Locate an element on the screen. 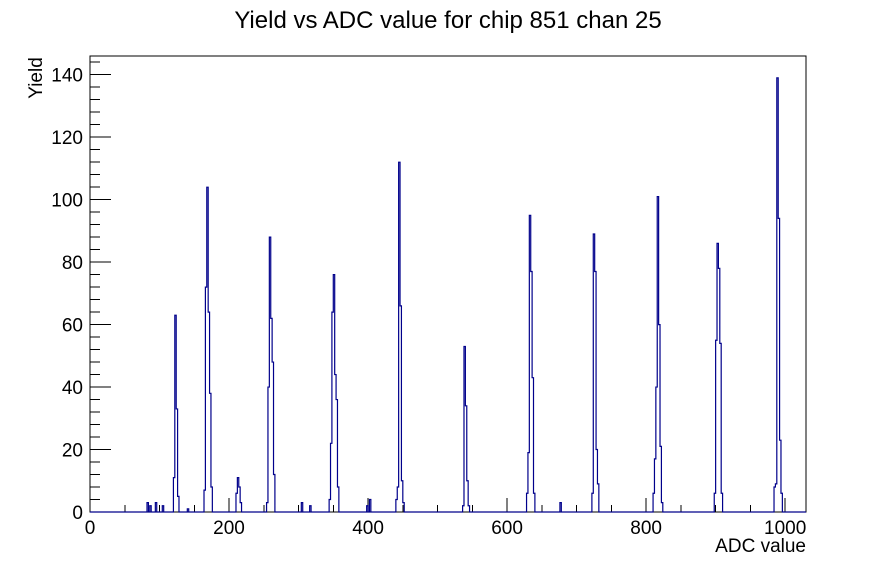  y-tick-label: 20 is located at coordinates (72, 451).